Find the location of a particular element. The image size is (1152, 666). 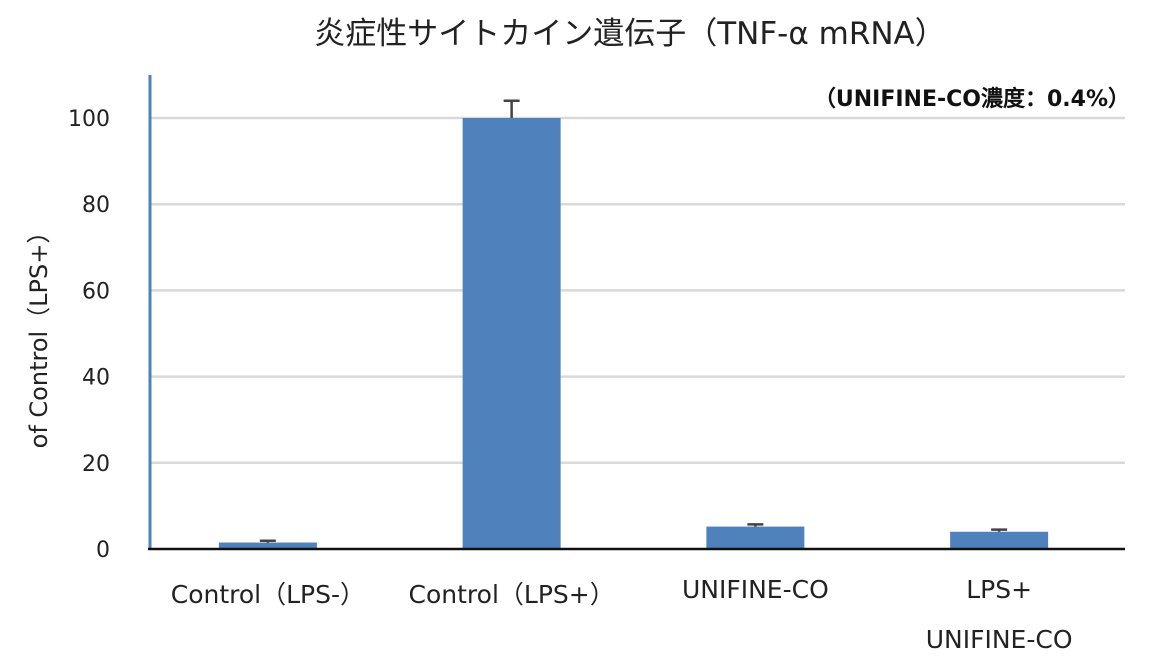

y-tick-label: 80 is located at coordinates (96, 205).